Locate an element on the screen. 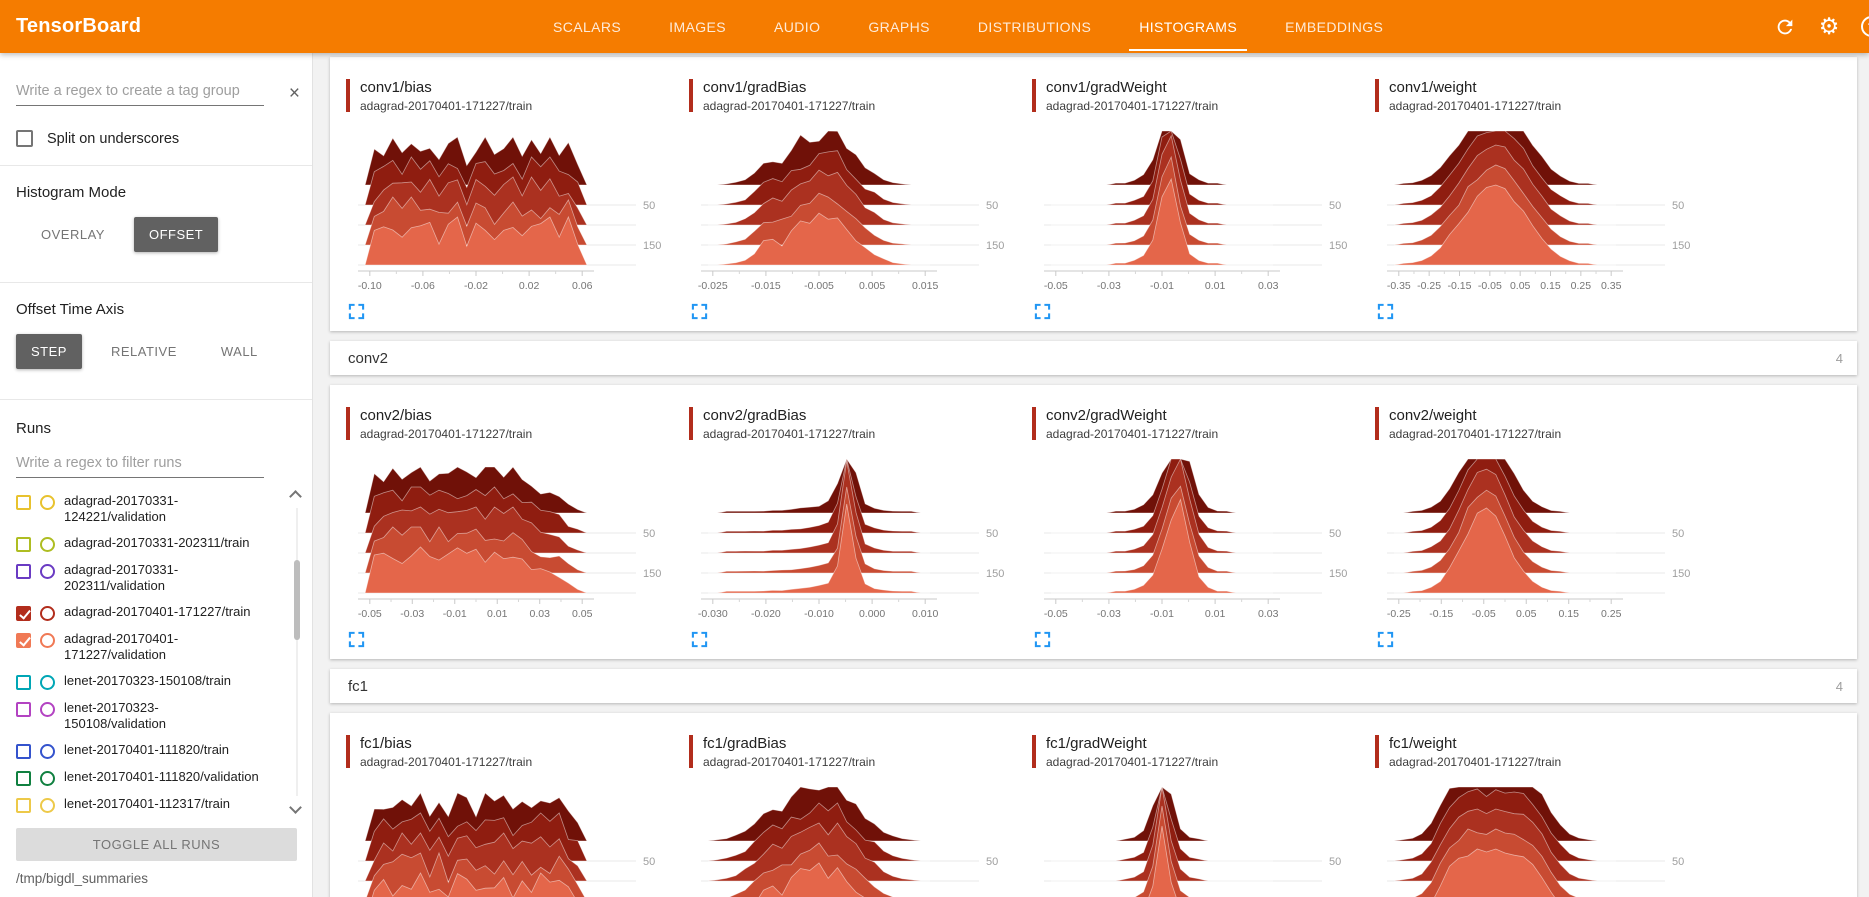 This screenshot has width=1869, height=897. runs-scrollbar is located at coordinates (296, 653).